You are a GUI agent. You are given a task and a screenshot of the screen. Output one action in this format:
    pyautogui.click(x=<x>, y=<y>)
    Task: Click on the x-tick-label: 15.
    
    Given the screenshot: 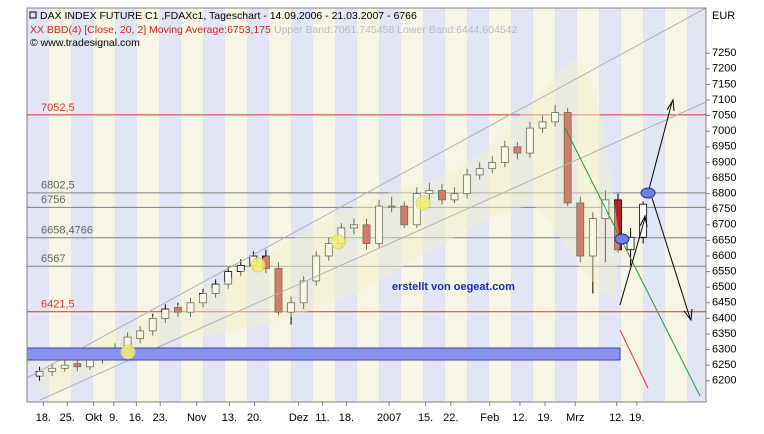 What is the action you would take?
    pyautogui.click(x=425, y=418)
    